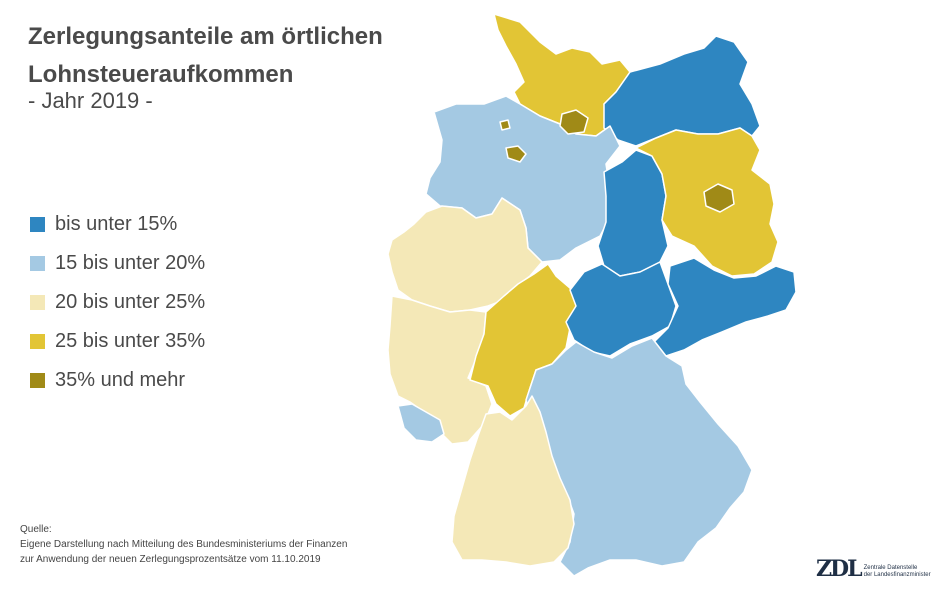  What do you see at coordinates (205, 36) in the screenshot?
I see `title-line-1: Zerlegungsanteile am örtlichen` at bounding box center [205, 36].